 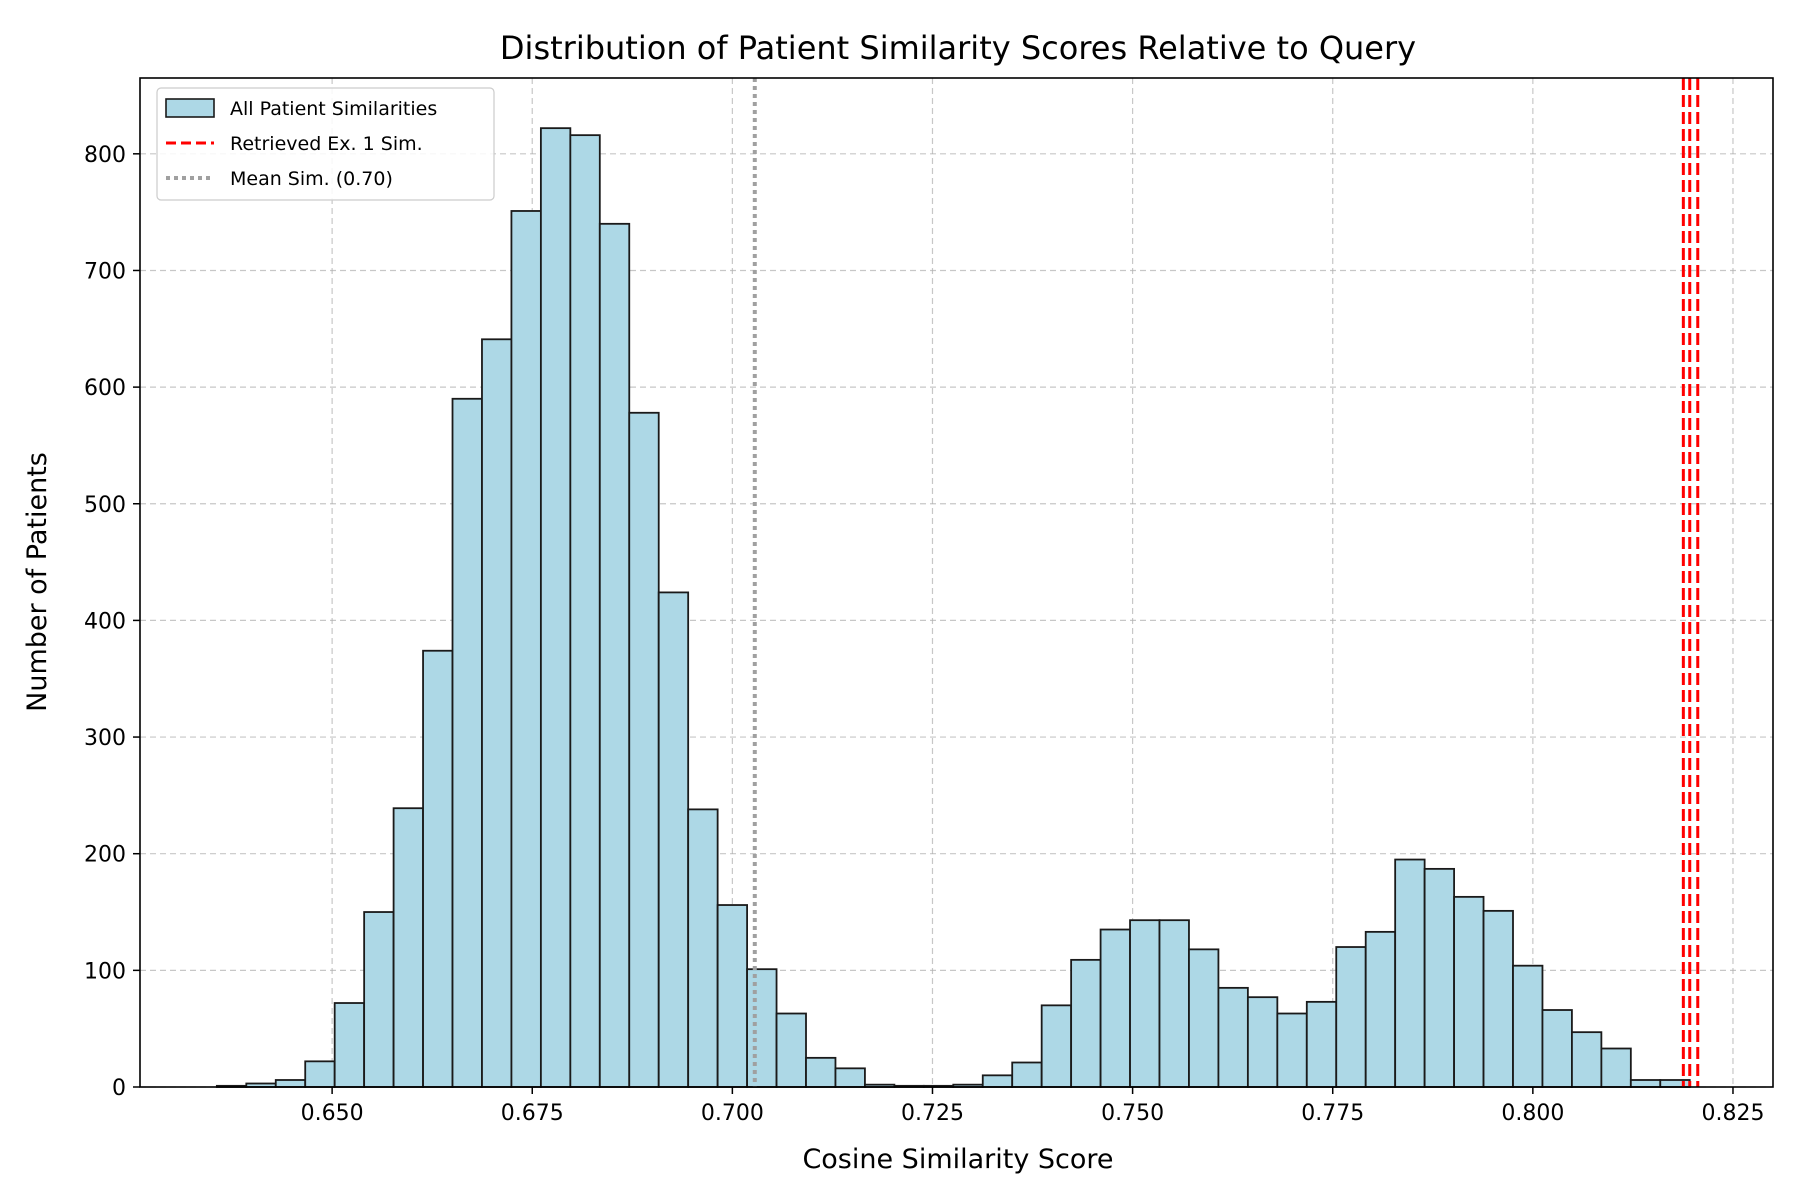 I want to click on y-tick-label: 500, so click(x=105, y=505).